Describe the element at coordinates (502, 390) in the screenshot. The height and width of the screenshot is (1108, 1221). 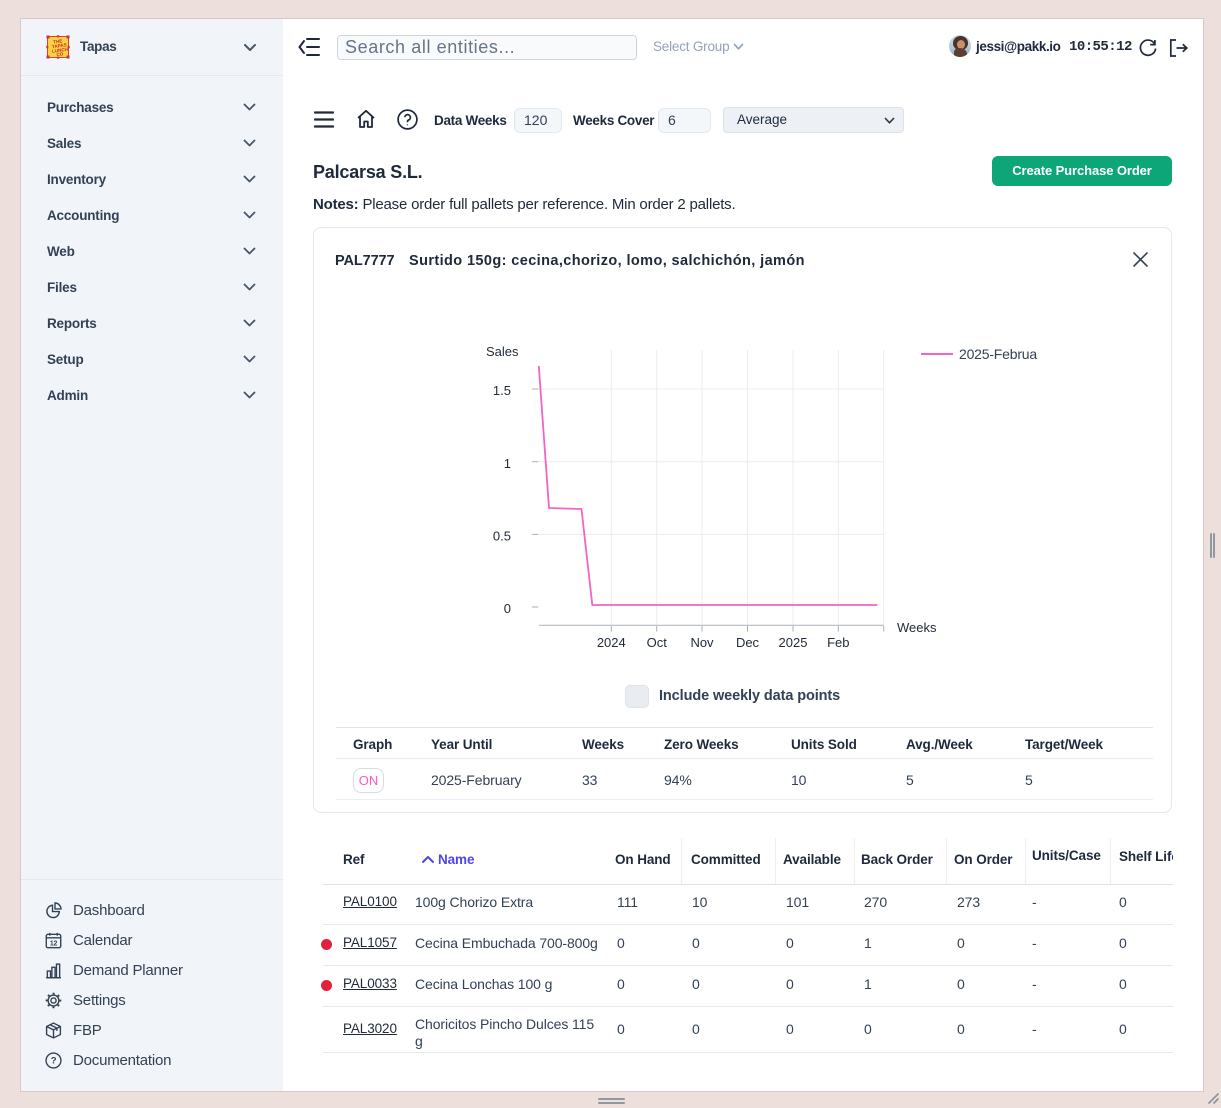
I see `svg-text: 1.5` at that location.